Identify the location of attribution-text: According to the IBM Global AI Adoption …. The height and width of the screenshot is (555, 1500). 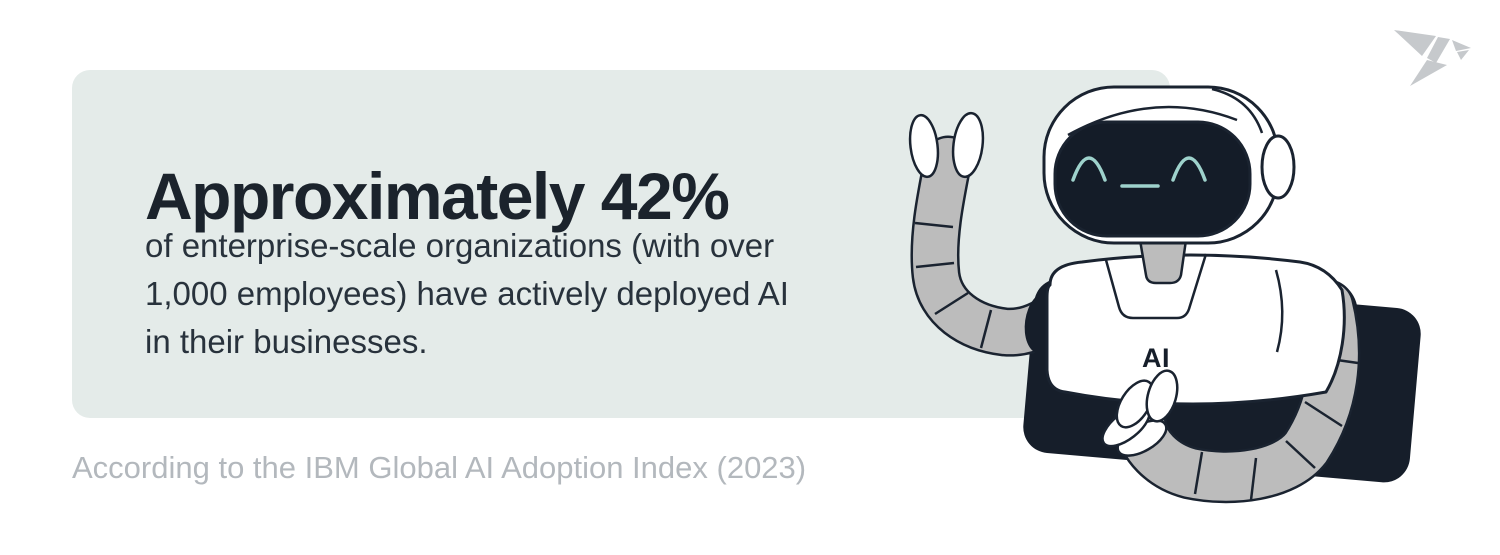
(439, 467).